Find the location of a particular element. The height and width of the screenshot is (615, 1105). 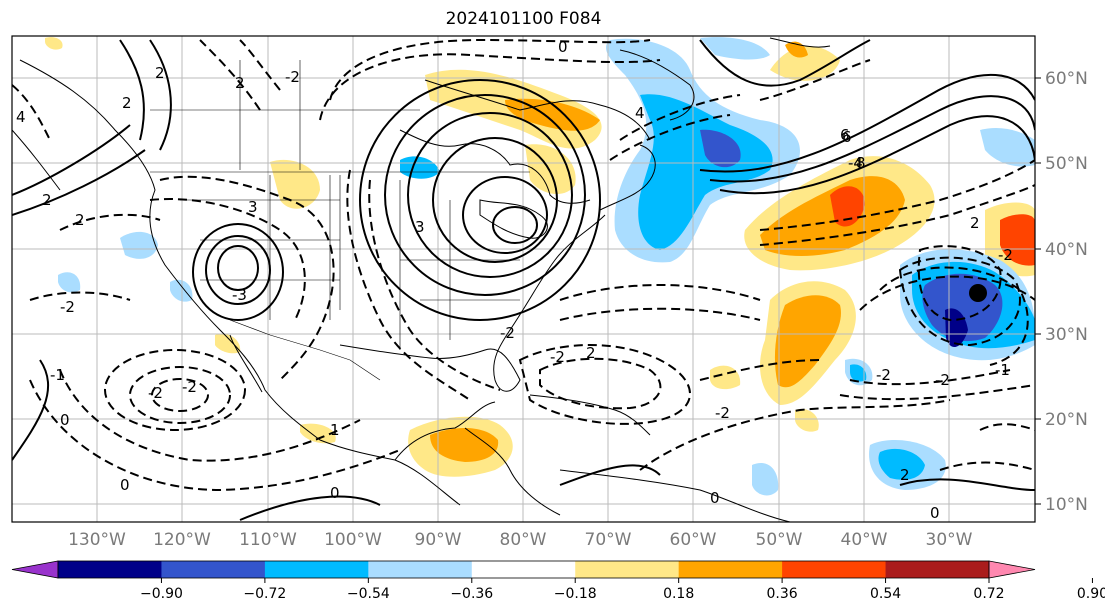

lon-label: 120°W is located at coordinates (182, 540).